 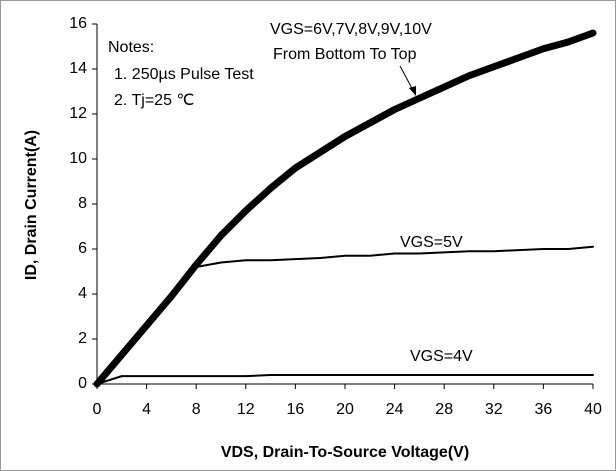 I want to click on y-tick-label: 0, so click(x=82, y=383).